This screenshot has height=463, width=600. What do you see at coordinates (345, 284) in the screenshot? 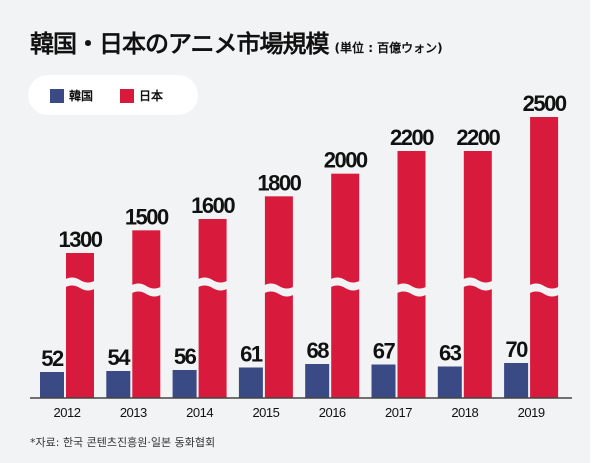
I see `axis-break-2016` at bounding box center [345, 284].